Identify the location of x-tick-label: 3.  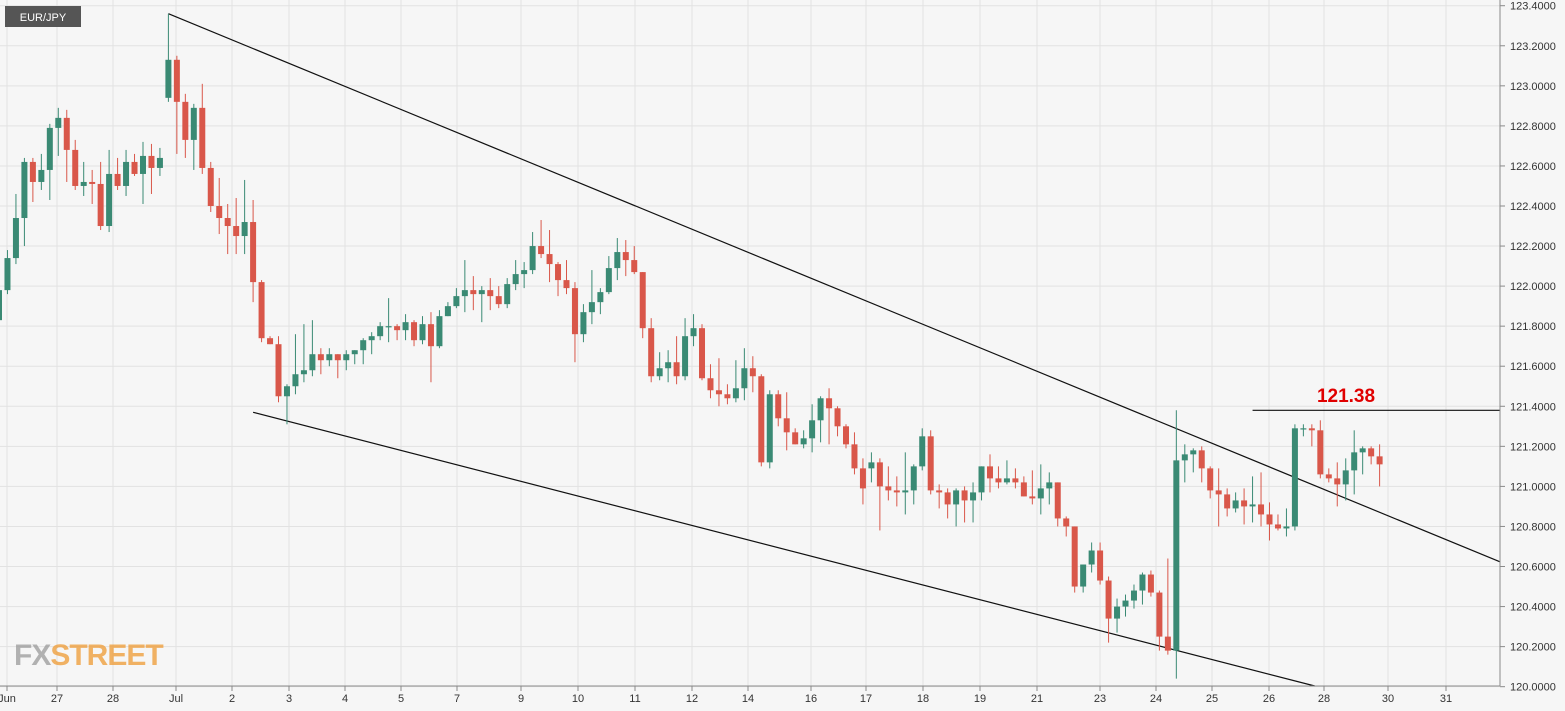
(289, 699).